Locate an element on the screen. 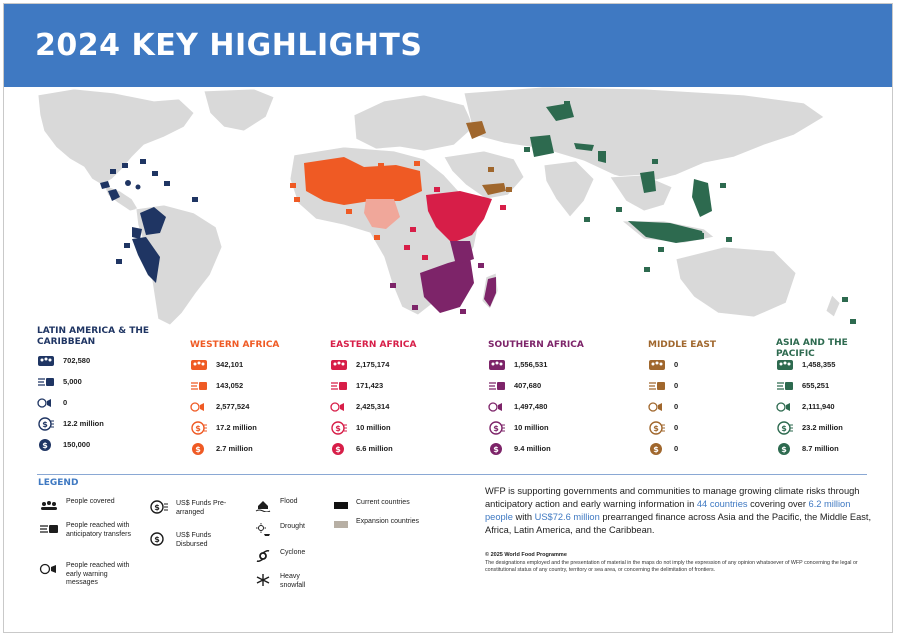 Image resolution: width=900 pixels, height=638 pixels. stat-value: 6.6 million is located at coordinates (374, 448).